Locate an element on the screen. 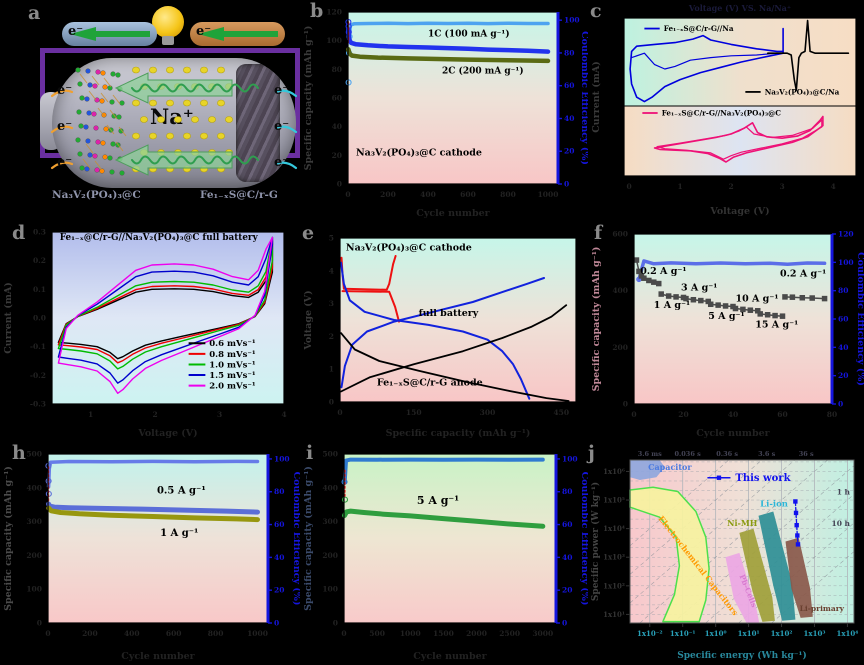 Image resolution: width=864 pixels, height=665 pixels. right-axis-ticks: 0 20 40 60 80 100 120 is located at coordinates (843, 319).